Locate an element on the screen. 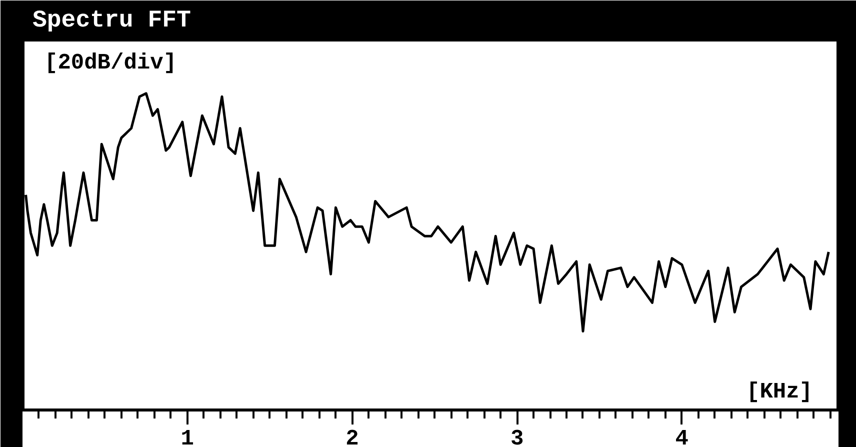 This screenshot has width=856, height=447. x-tick-label: 2 is located at coordinates (352, 436).